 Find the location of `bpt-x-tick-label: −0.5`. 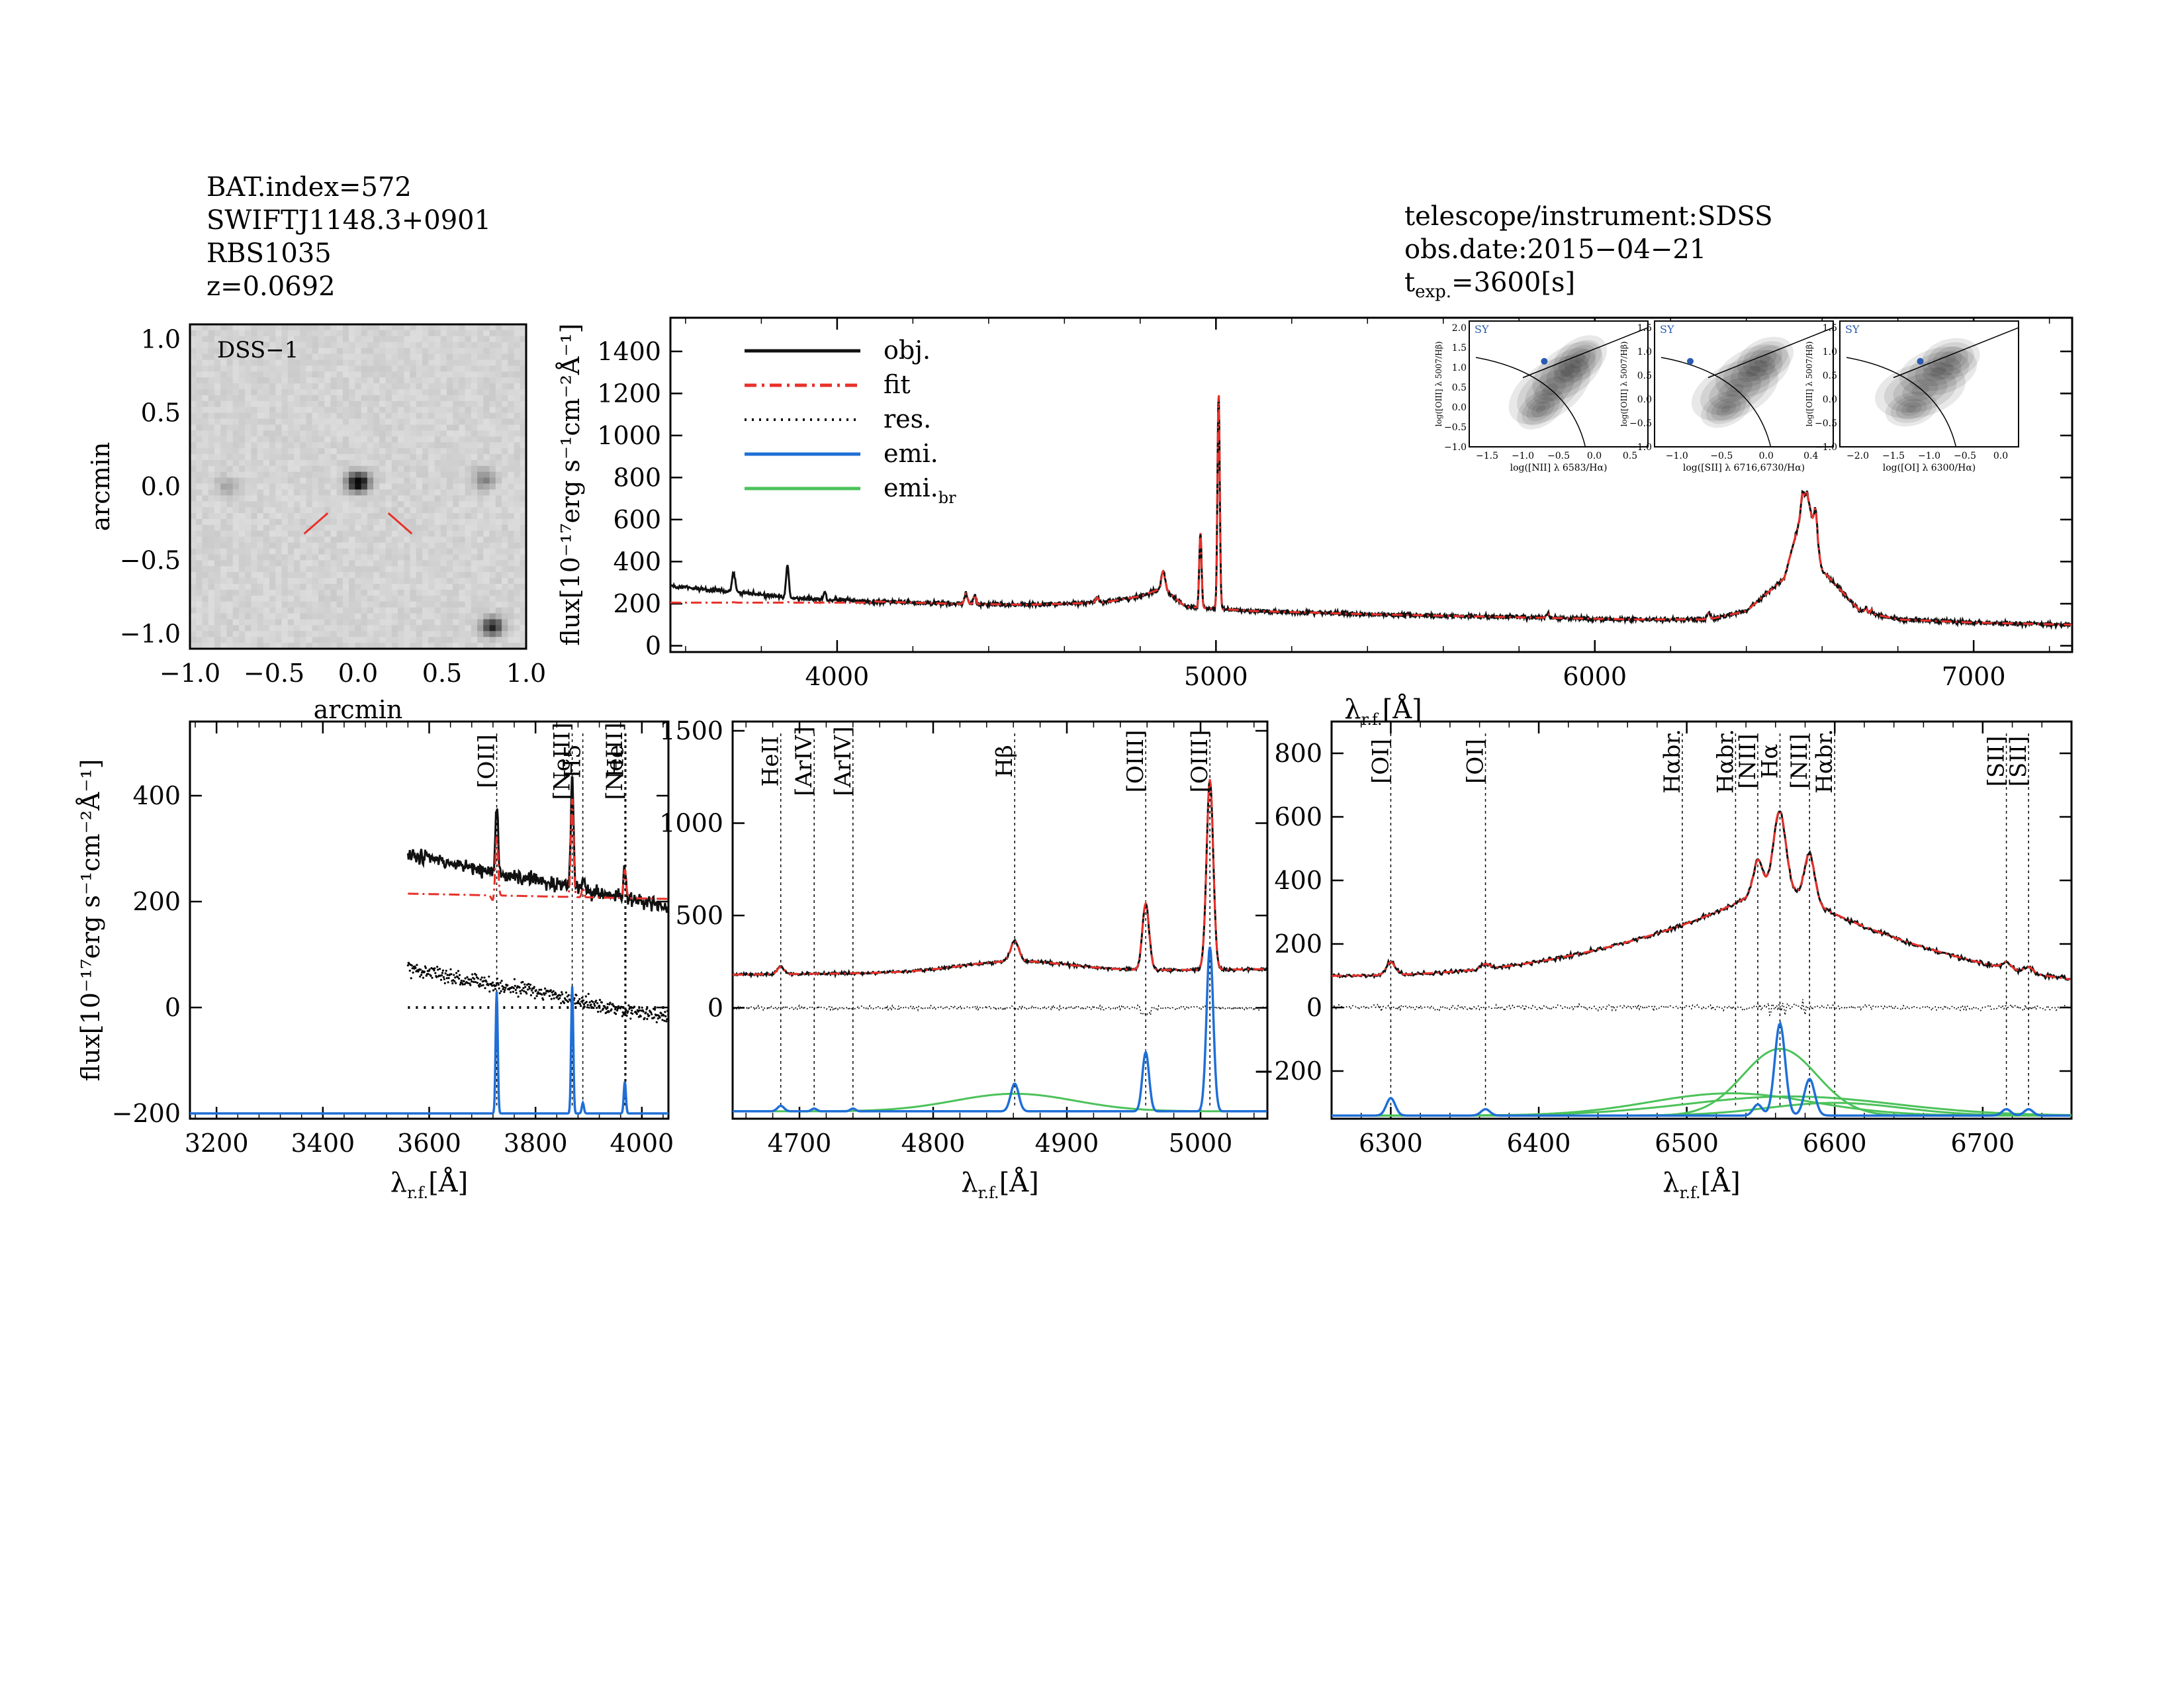

bpt-x-tick-label: −0.5 is located at coordinates (1721, 456).